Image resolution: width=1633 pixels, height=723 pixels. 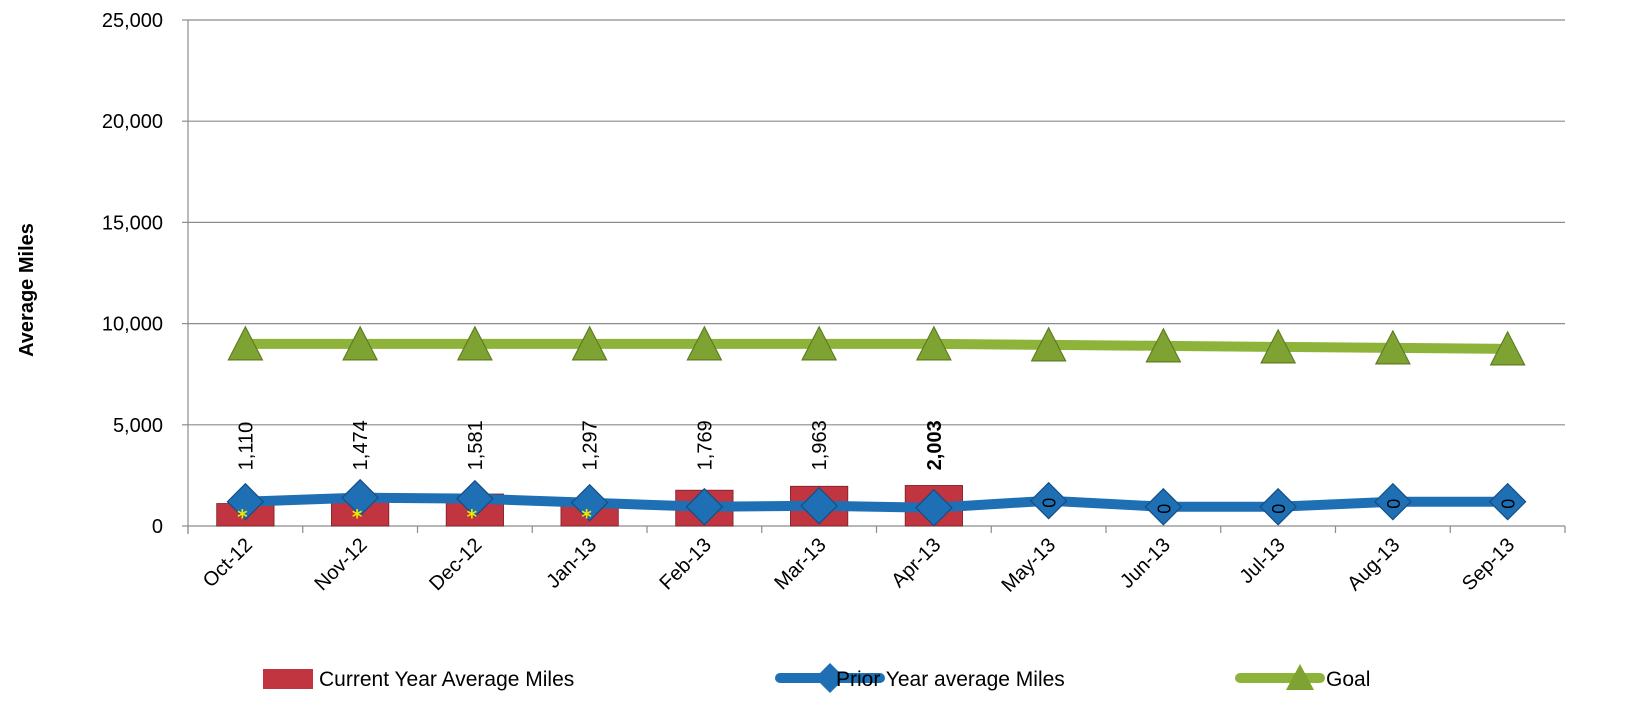 I want to click on data-label: 1,297, so click(x=591, y=445).